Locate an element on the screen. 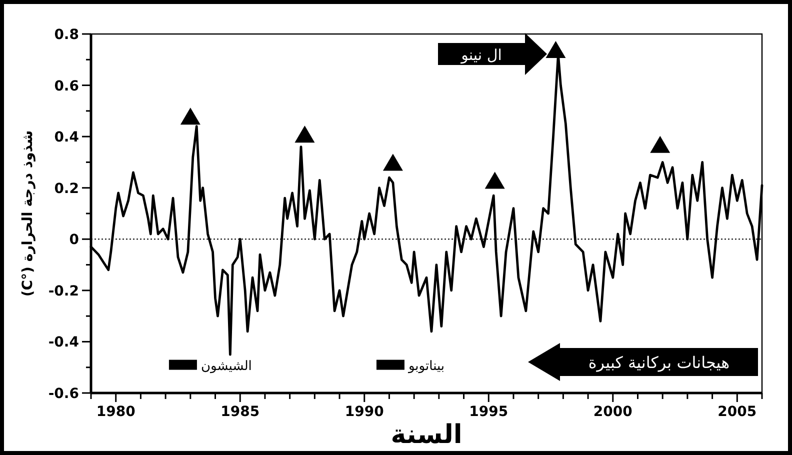 The height and width of the screenshot is (455, 792). annotation: الشيشون is located at coordinates (226, 366).